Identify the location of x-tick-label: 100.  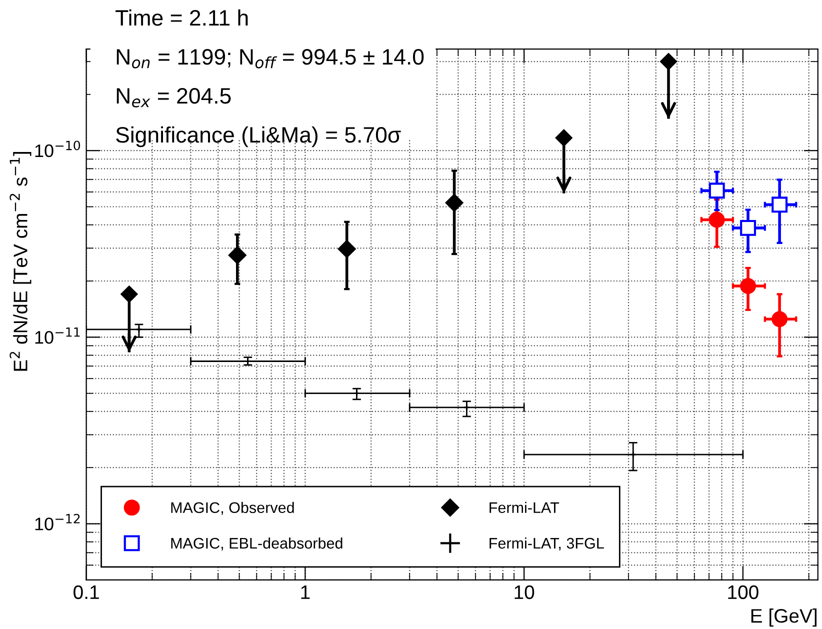
(743, 592).